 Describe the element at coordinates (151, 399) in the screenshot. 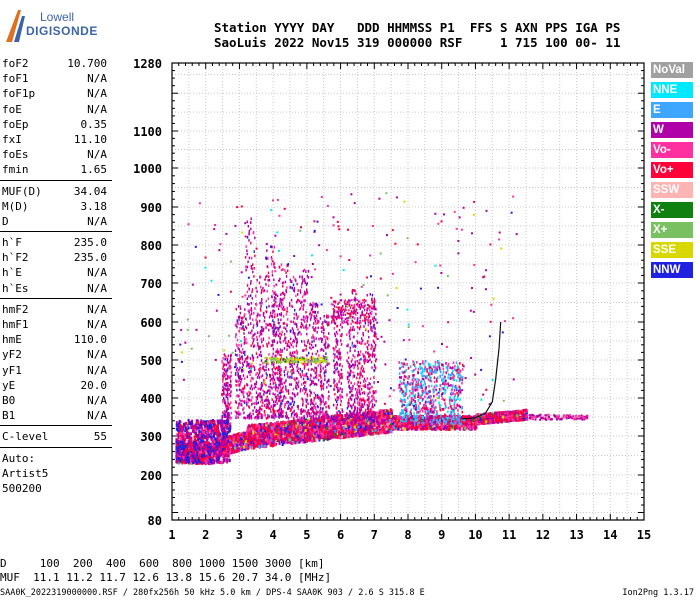

I see `y-tick-label: 400` at that location.